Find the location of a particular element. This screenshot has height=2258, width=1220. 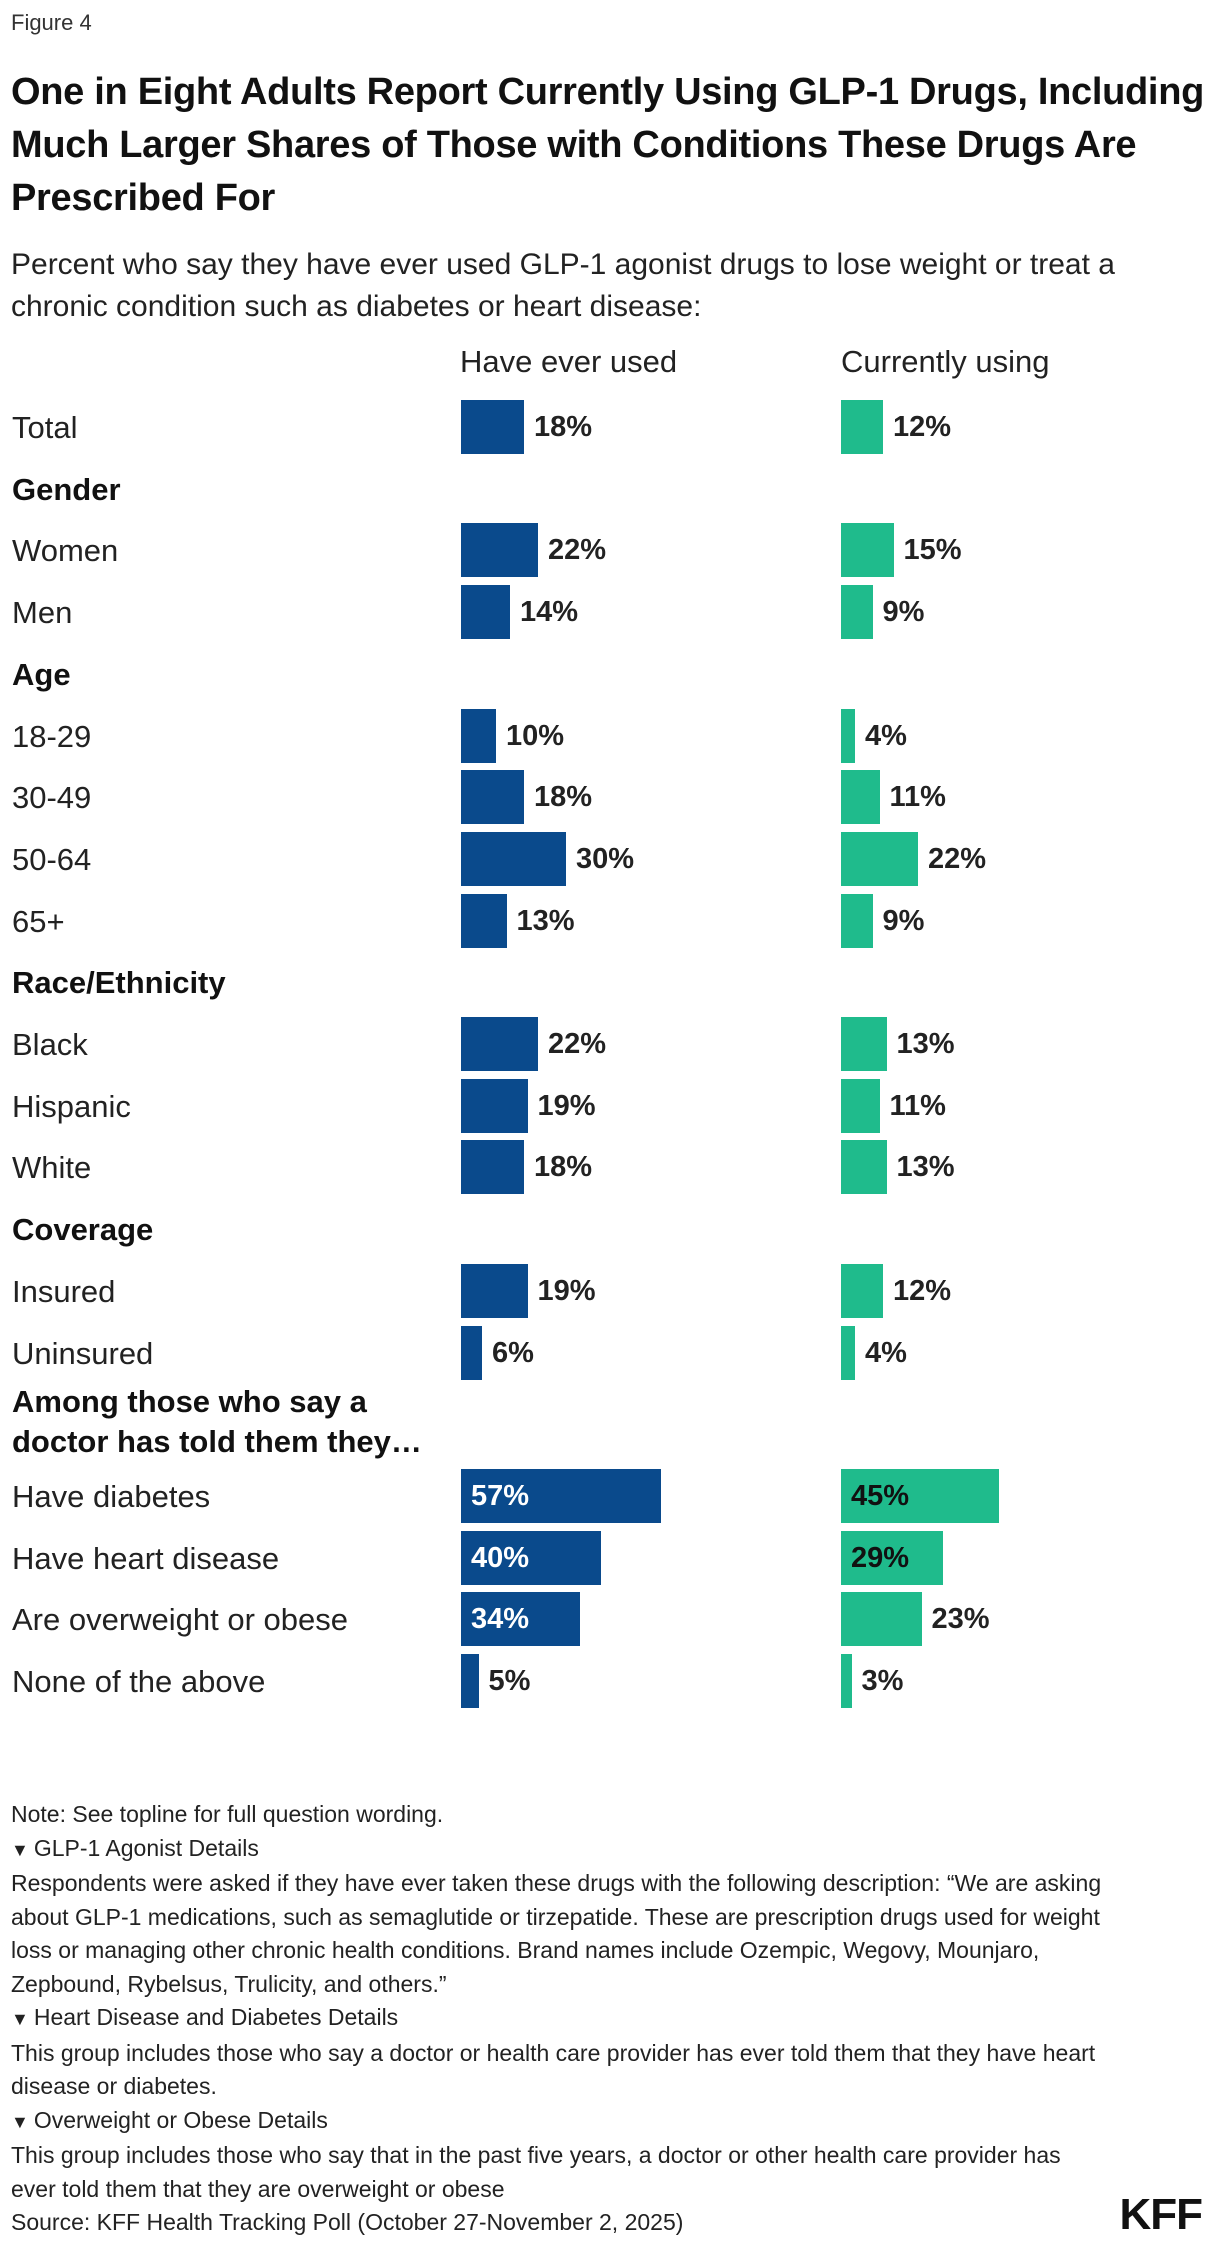

row-label: None of the above is located at coordinates (139, 1681).